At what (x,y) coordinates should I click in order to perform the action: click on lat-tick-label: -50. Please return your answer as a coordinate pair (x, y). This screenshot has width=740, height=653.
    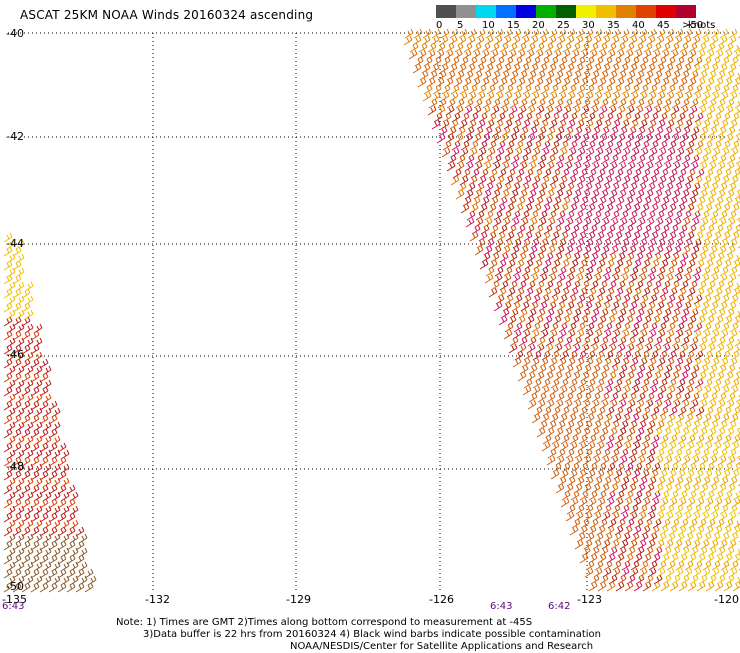
    Looking at the image, I should click on (15, 586).